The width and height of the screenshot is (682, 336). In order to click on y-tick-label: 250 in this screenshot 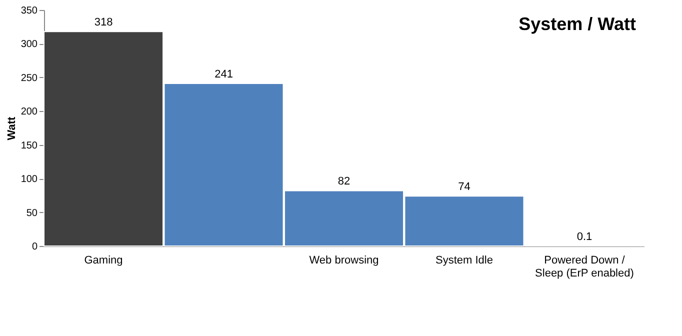, I will do `click(29, 78)`.